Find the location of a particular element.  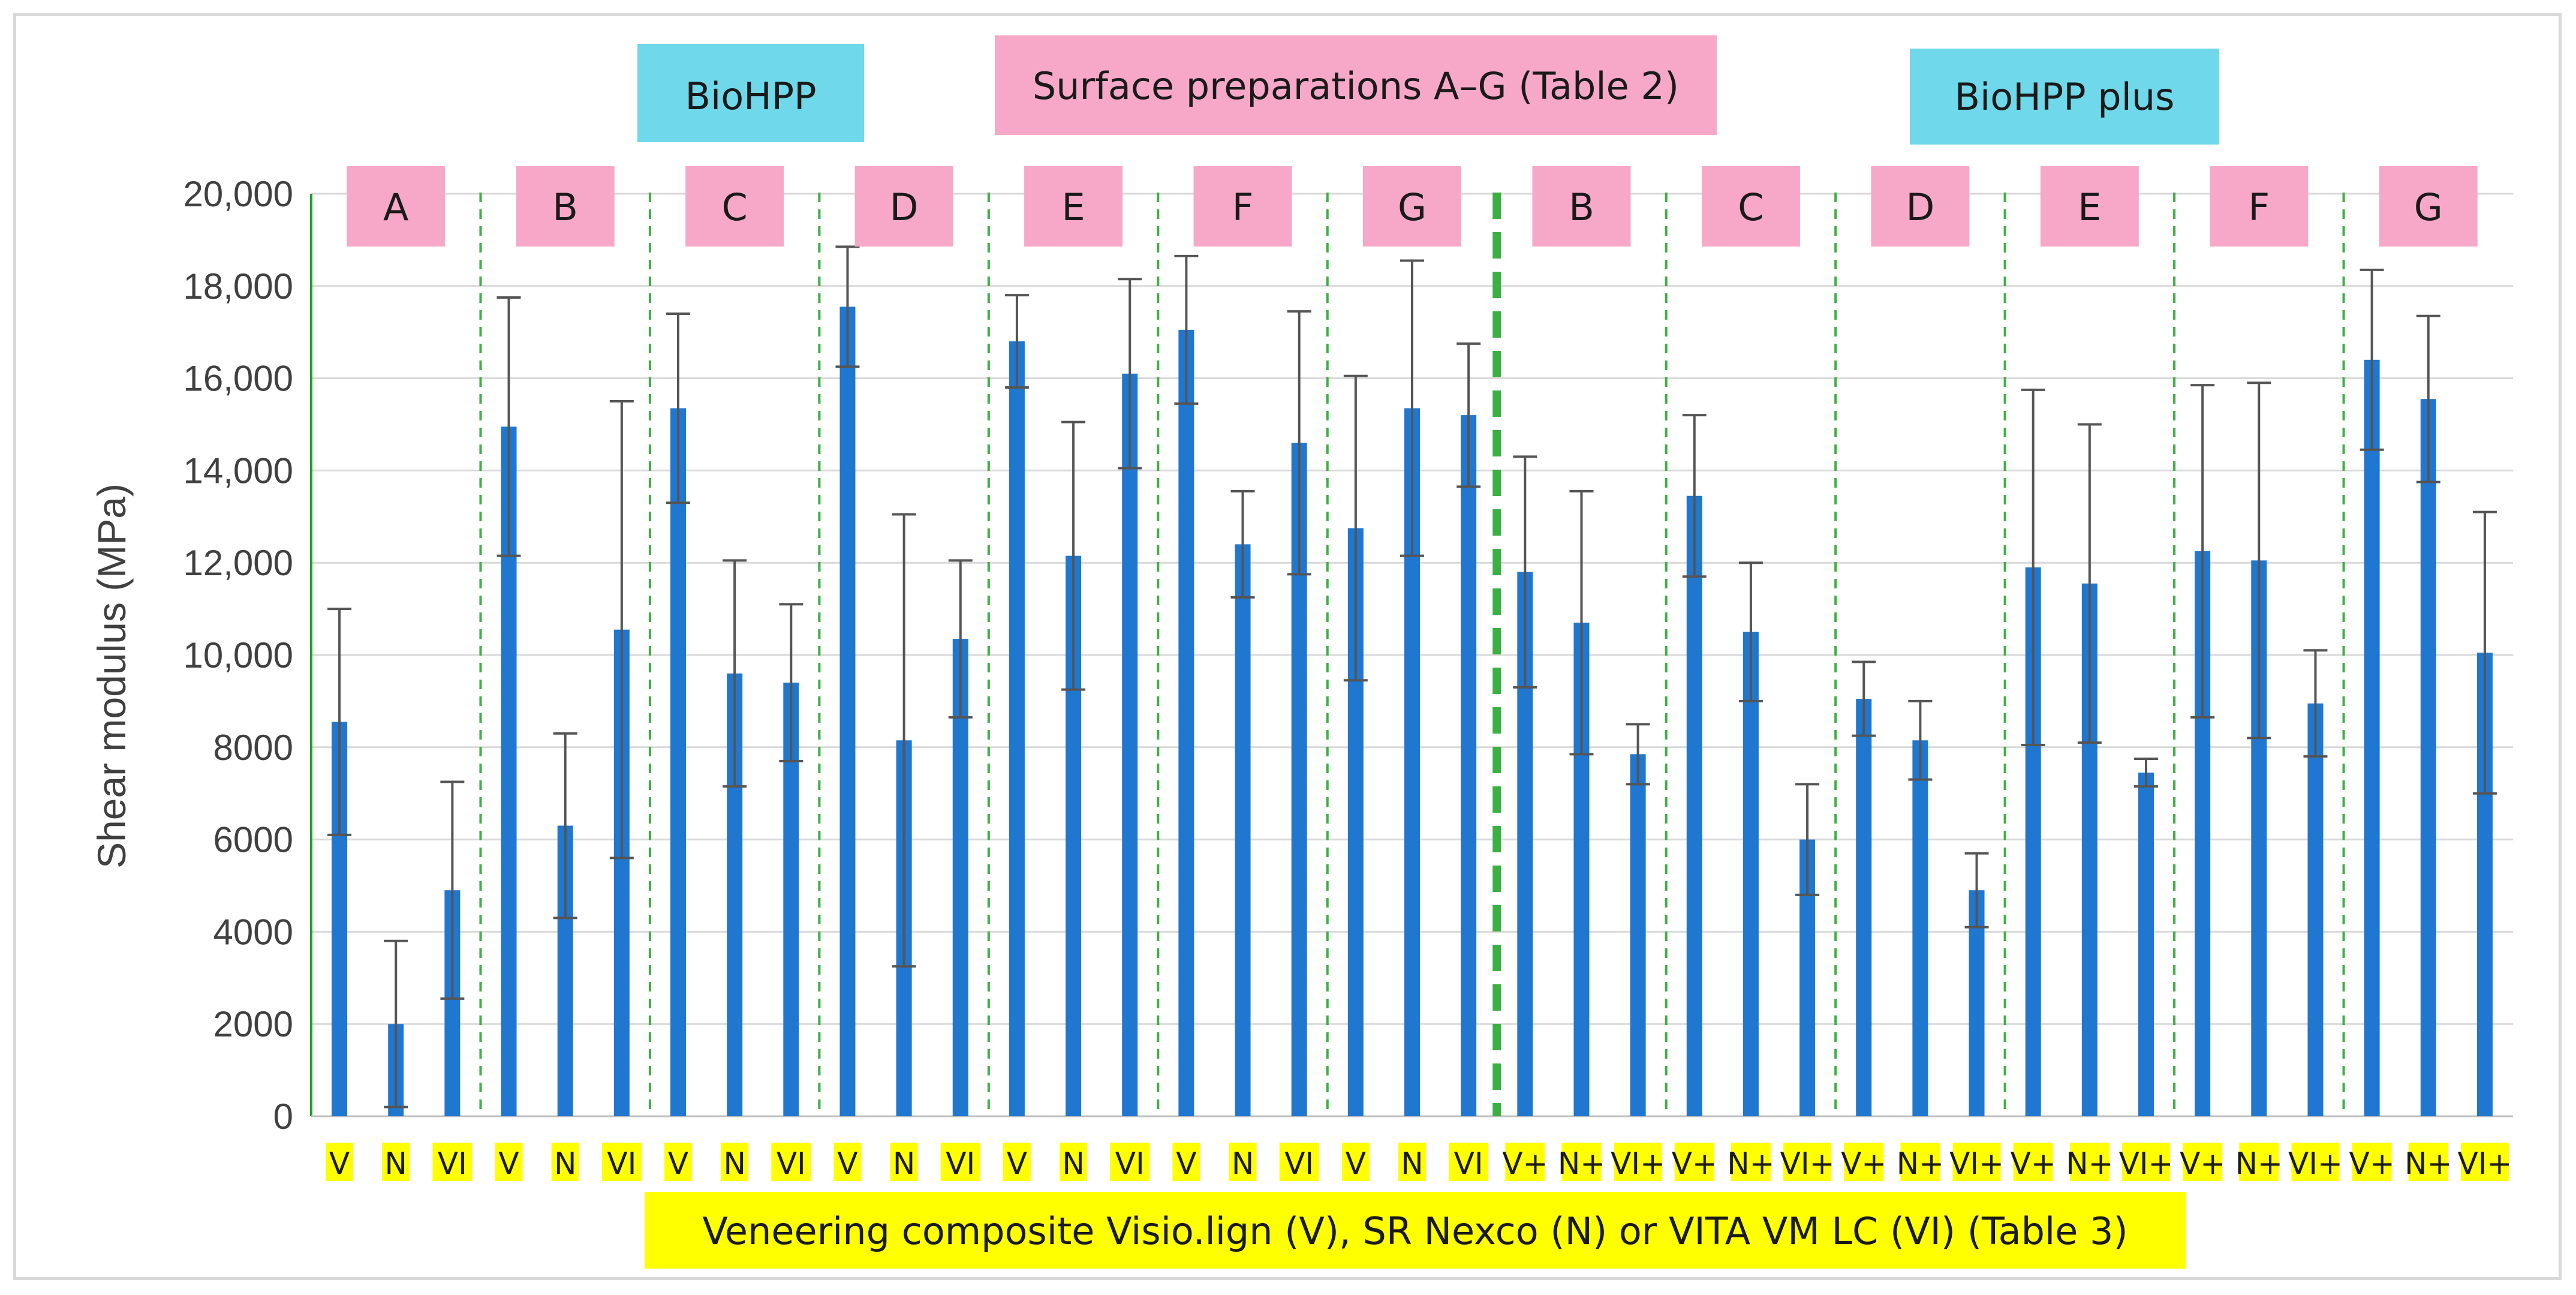

group-label-b: B is located at coordinates (1581, 206).